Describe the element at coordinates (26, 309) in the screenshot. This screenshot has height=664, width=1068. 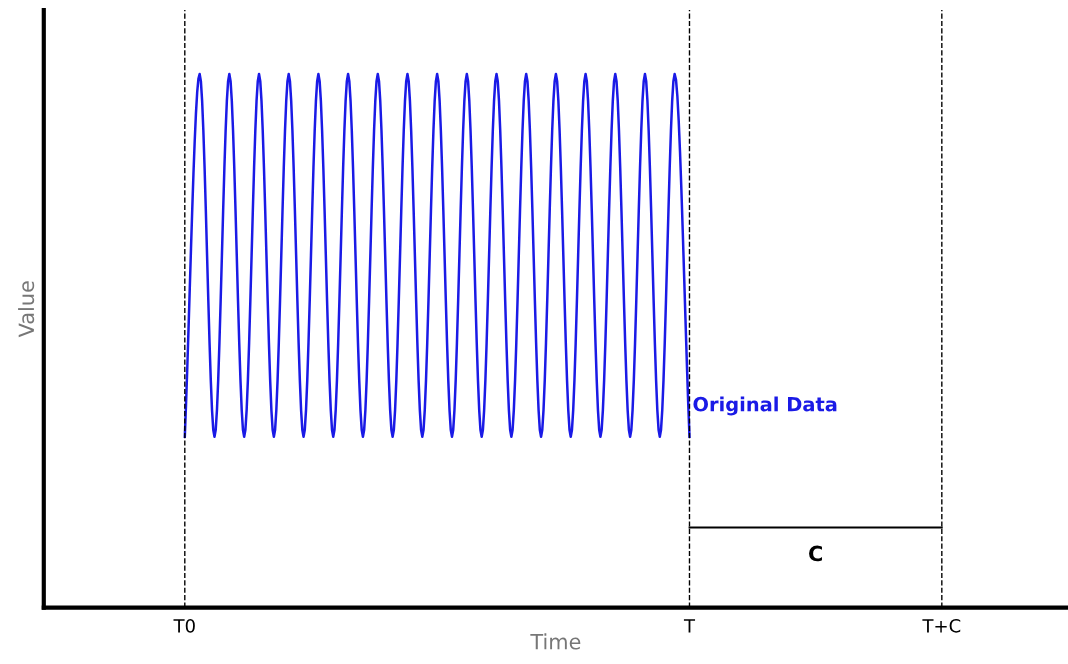
I see `y-axis-title: Value` at that location.